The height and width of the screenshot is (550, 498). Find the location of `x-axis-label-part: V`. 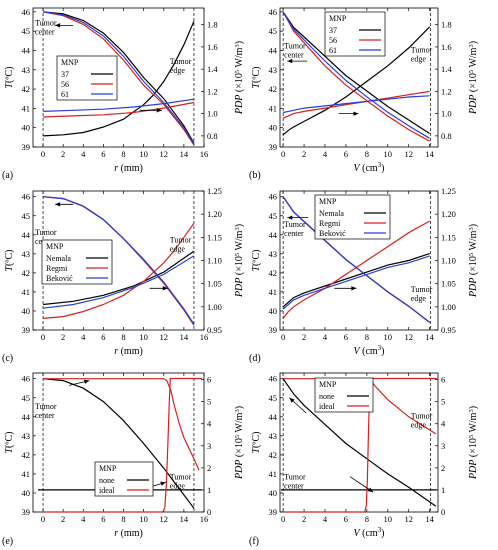

x-axis-label-part: V is located at coordinates (358, 168).